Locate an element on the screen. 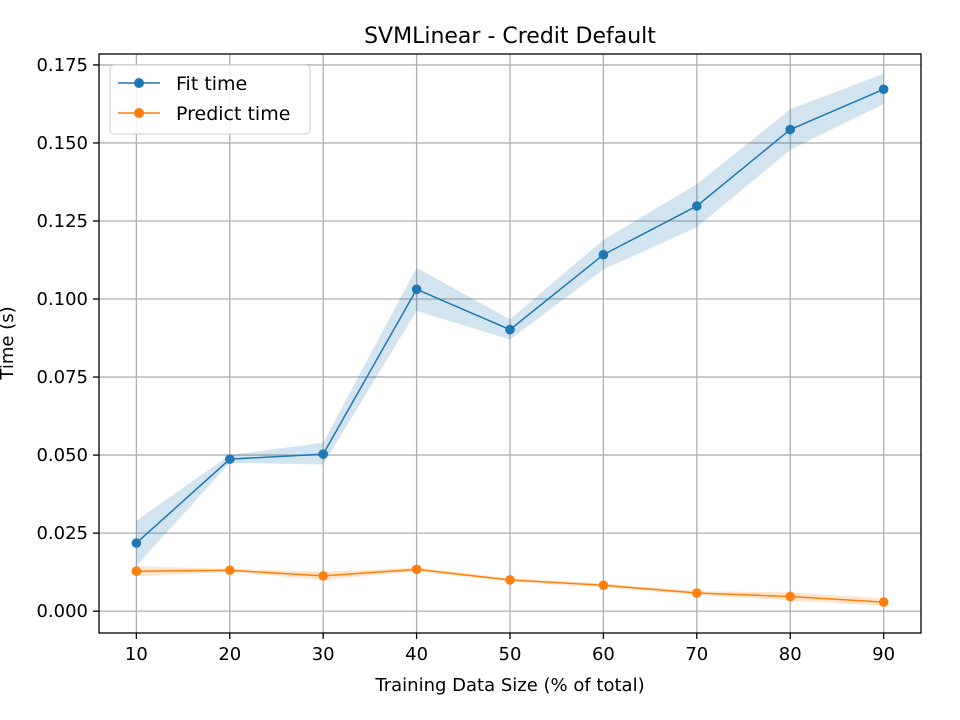  chart-title: SVMLinear - Credit Default is located at coordinates (510, 36).